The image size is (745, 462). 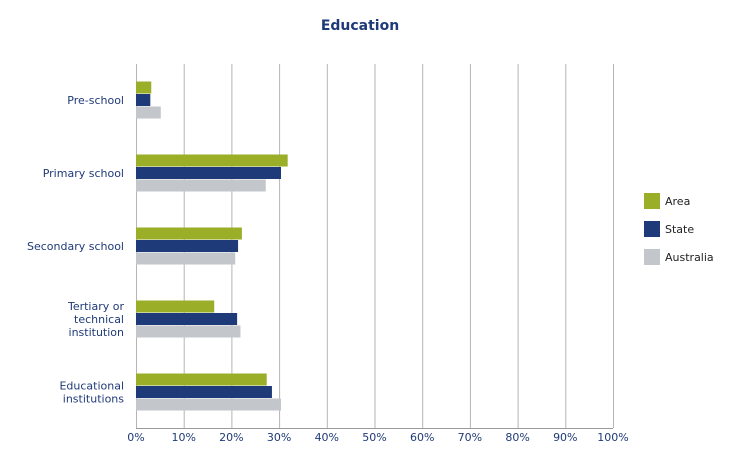 I want to click on category-label: Tertiary or, so click(x=96, y=306).